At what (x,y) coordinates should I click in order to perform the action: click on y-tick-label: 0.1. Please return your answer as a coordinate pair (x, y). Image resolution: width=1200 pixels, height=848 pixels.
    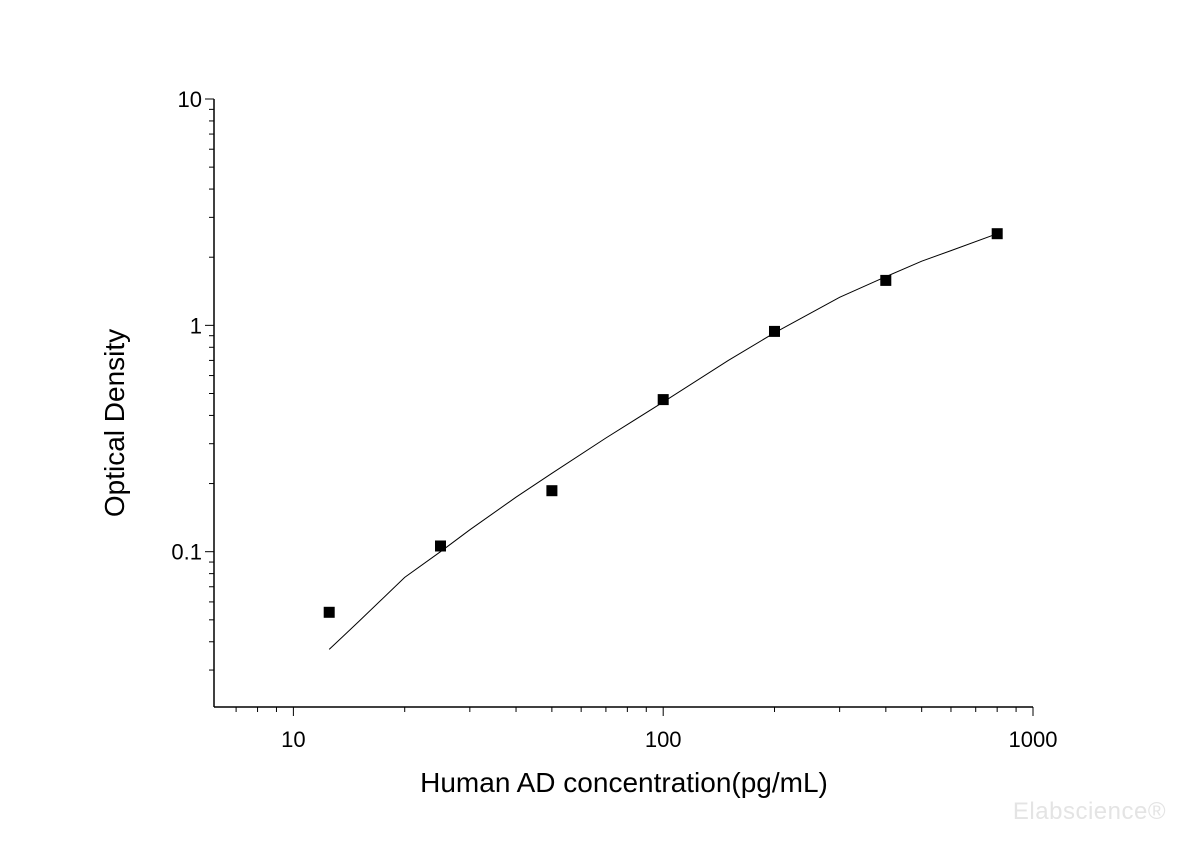
    Looking at the image, I should click on (186, 552).